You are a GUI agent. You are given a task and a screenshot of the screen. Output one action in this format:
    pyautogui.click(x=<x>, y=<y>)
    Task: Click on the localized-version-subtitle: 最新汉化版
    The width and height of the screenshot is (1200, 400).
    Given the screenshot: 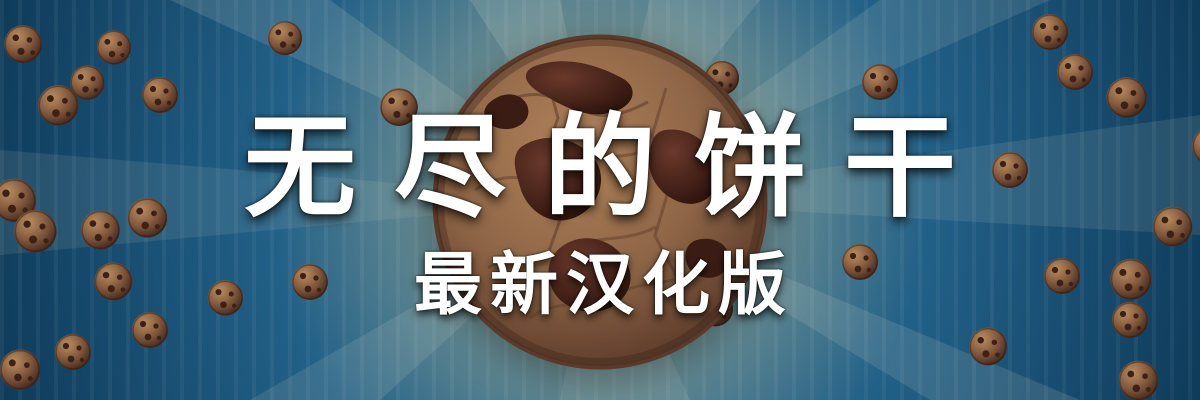 What is the action you would take?
    pyautogui.click(x=603, y=285)
    